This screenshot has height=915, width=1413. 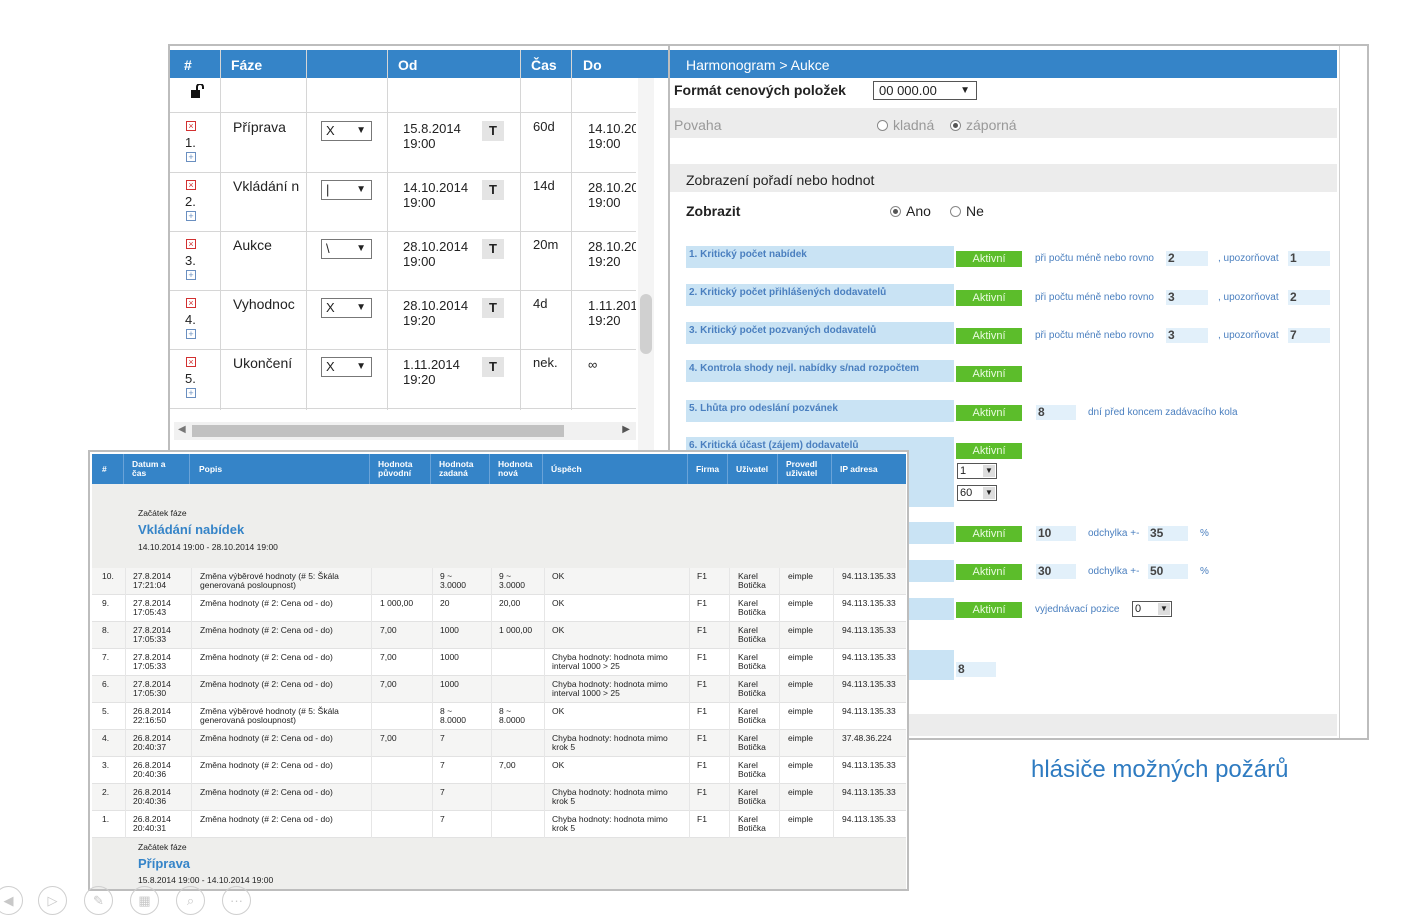 What do you see at coordinates (152, 738) in the screenshot?
I see `row-date-line1: 26.8.2014` at bounding box center [152, 738].